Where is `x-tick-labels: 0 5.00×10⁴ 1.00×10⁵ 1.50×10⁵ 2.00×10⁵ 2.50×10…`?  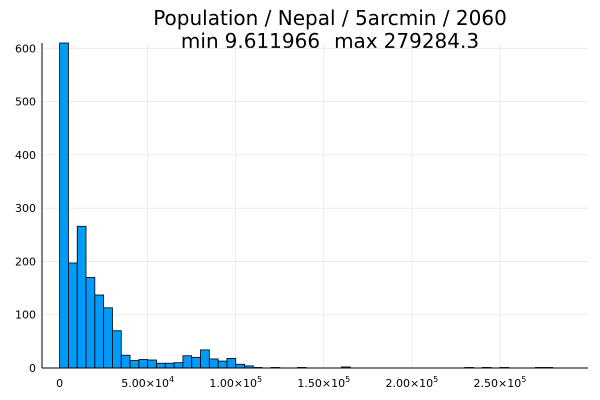 x-tick-labels: 0 5.00×10⁴ 1.00×10⁵ 1.50×10⁵ 2.00×10⁵ 2.50×10… is located at coordinates (291, 382).